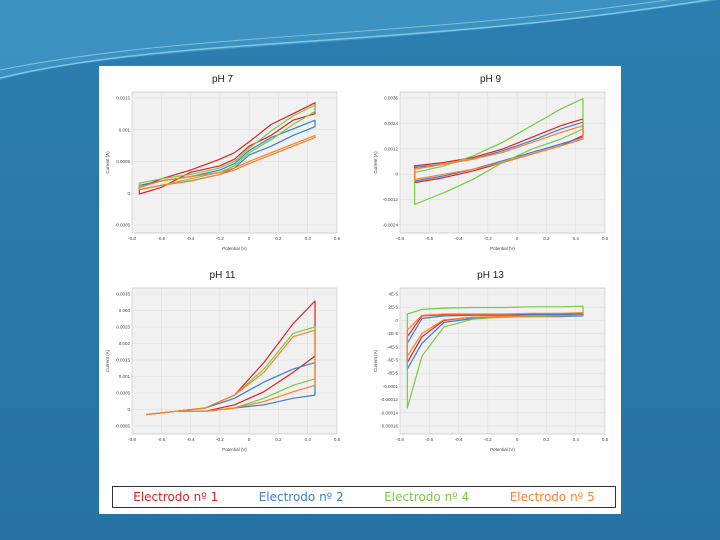  Describe the element at coordinates (391, 199) in the screenshot. I see `y-tick-label: -0.0012` at that location.